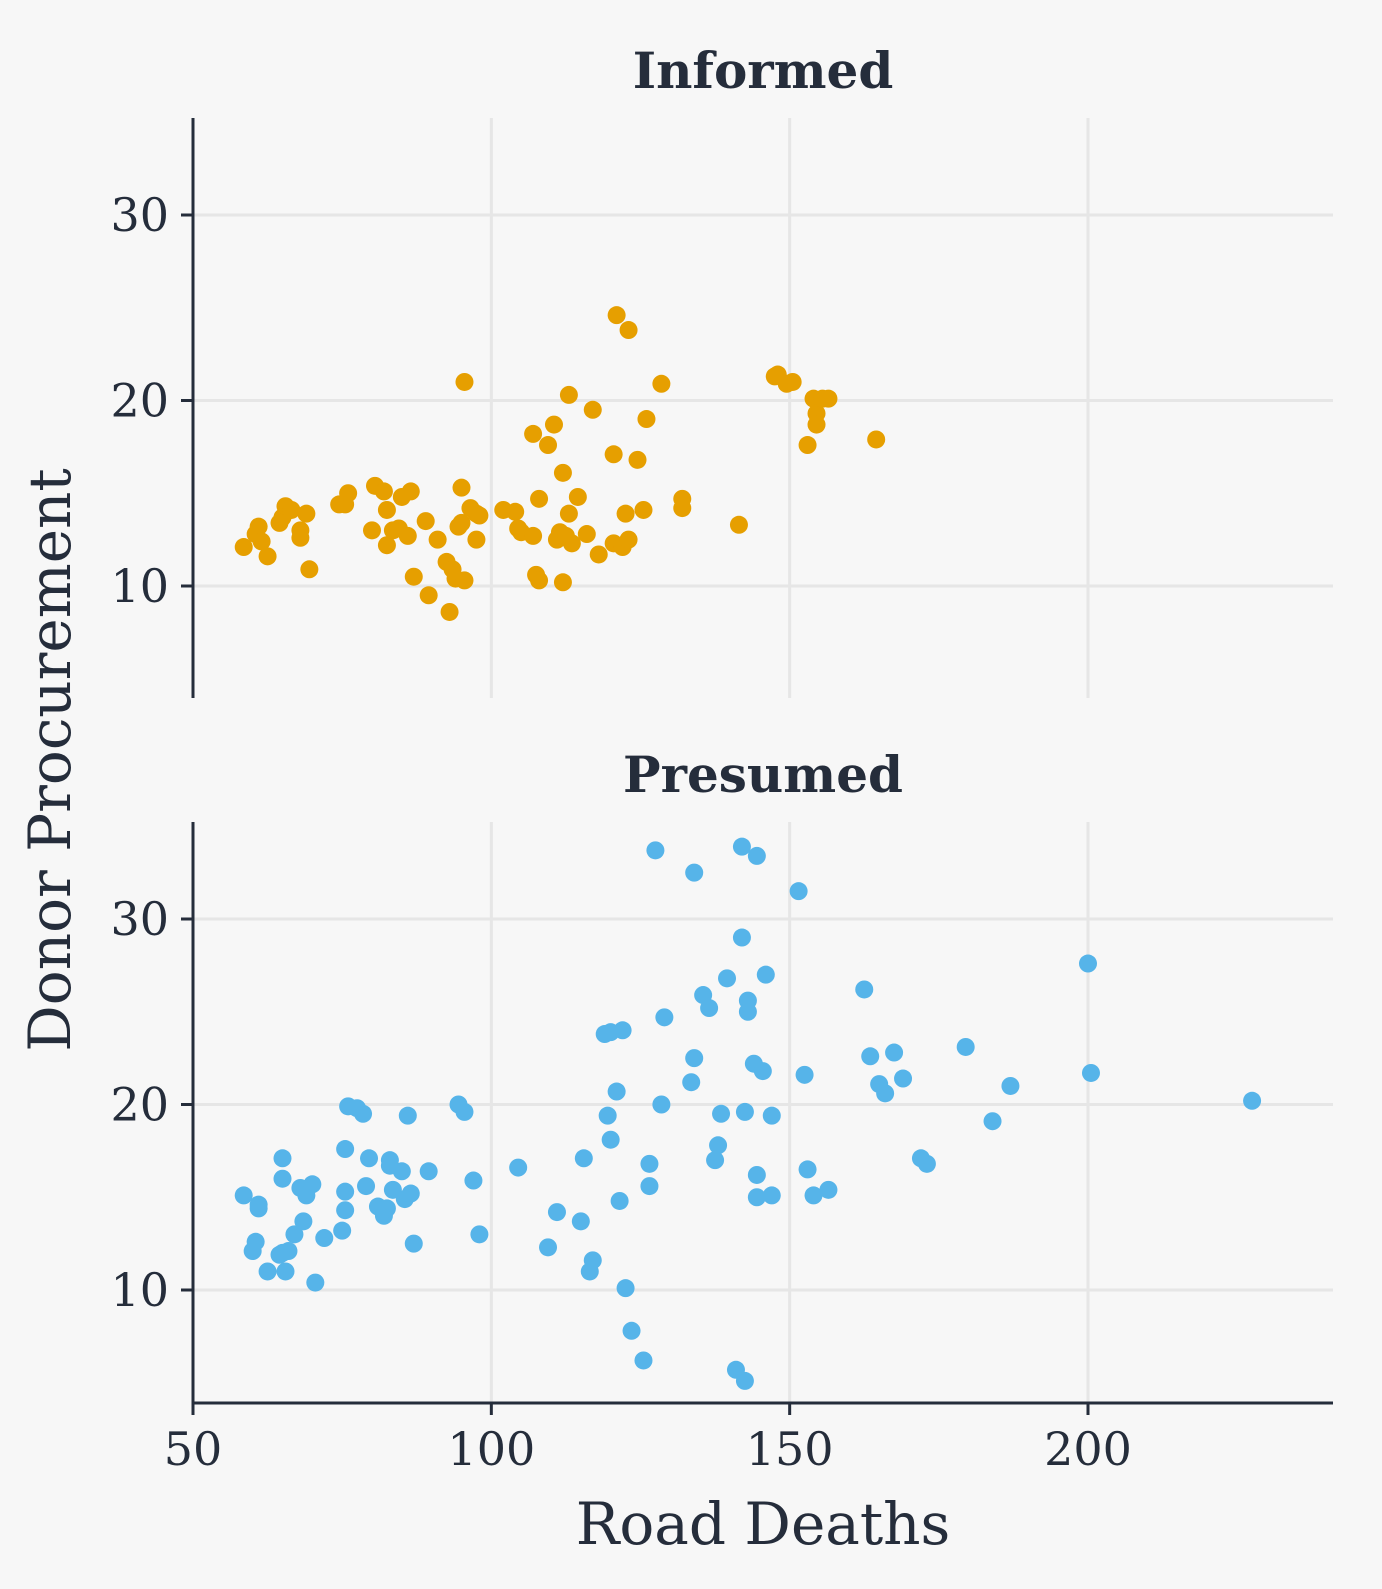  What do you see at coordinates (139, 401) in the screenshot?
I see `y-tick-label: 20` at bounding box center [139, 401].